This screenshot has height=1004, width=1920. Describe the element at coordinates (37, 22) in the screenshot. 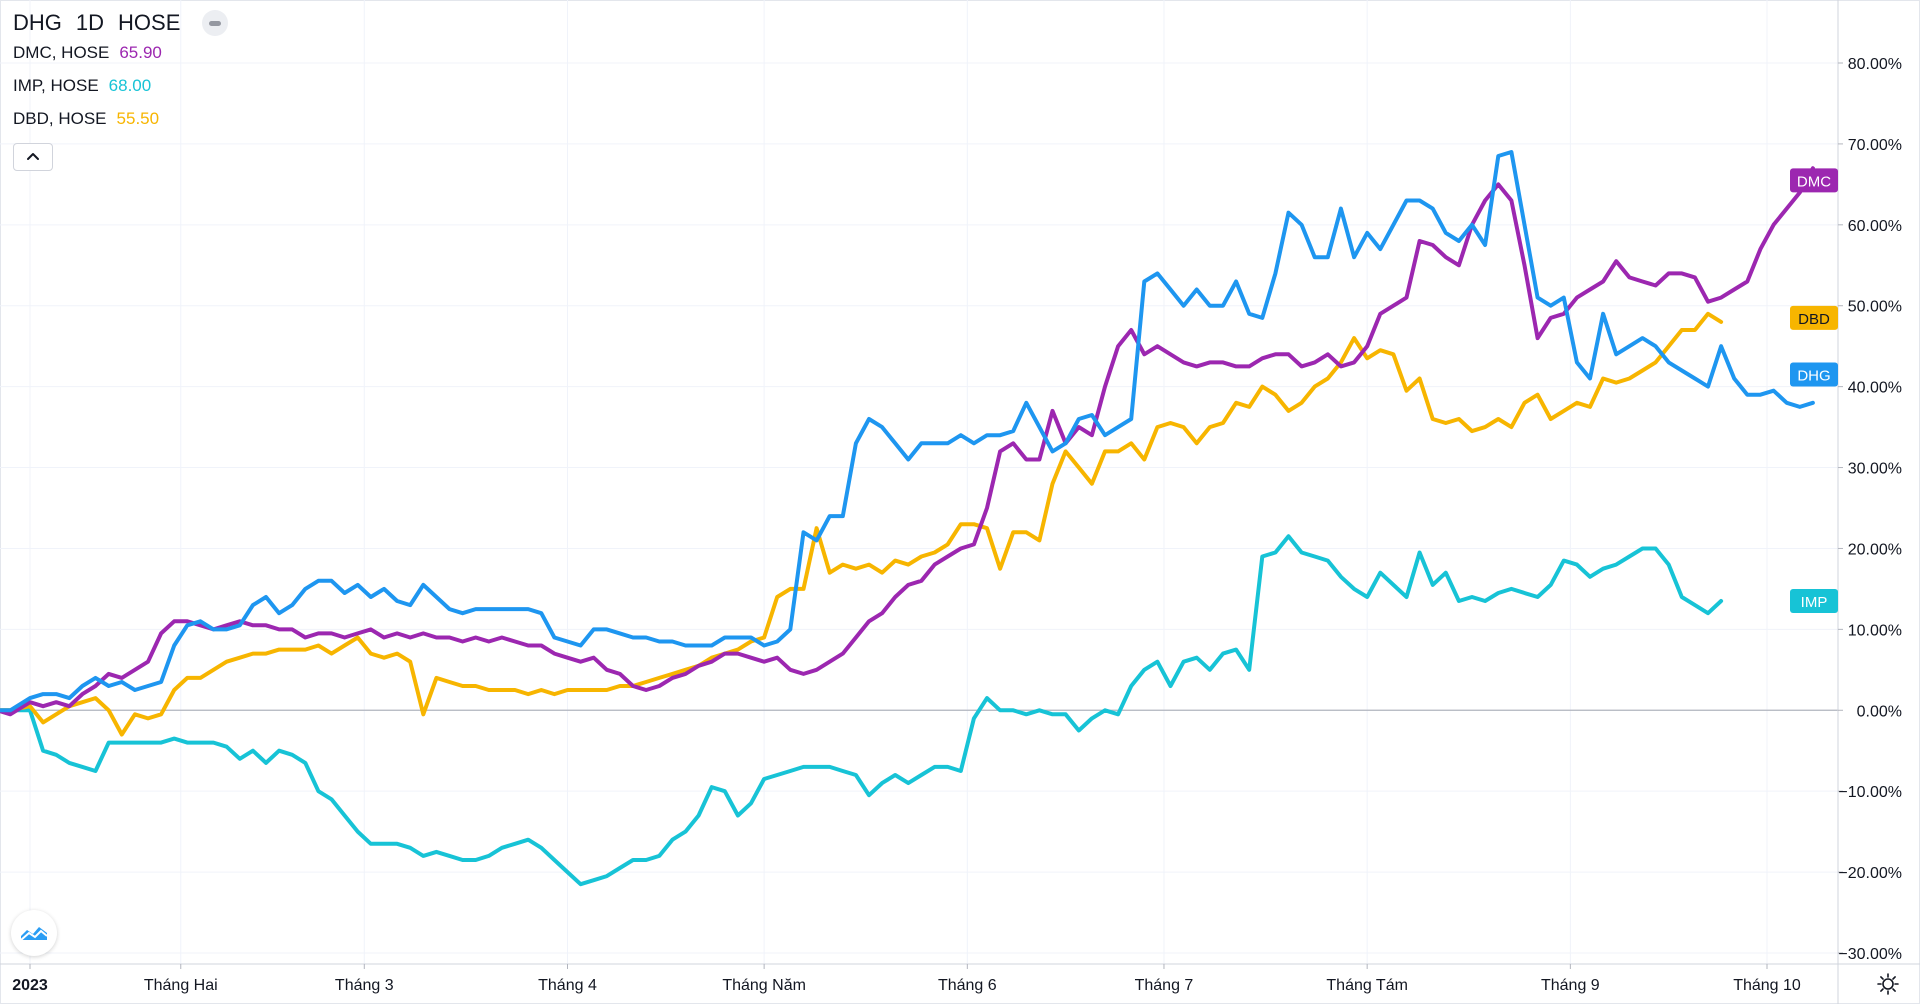

I see `symbol-name: DHG` at that location.